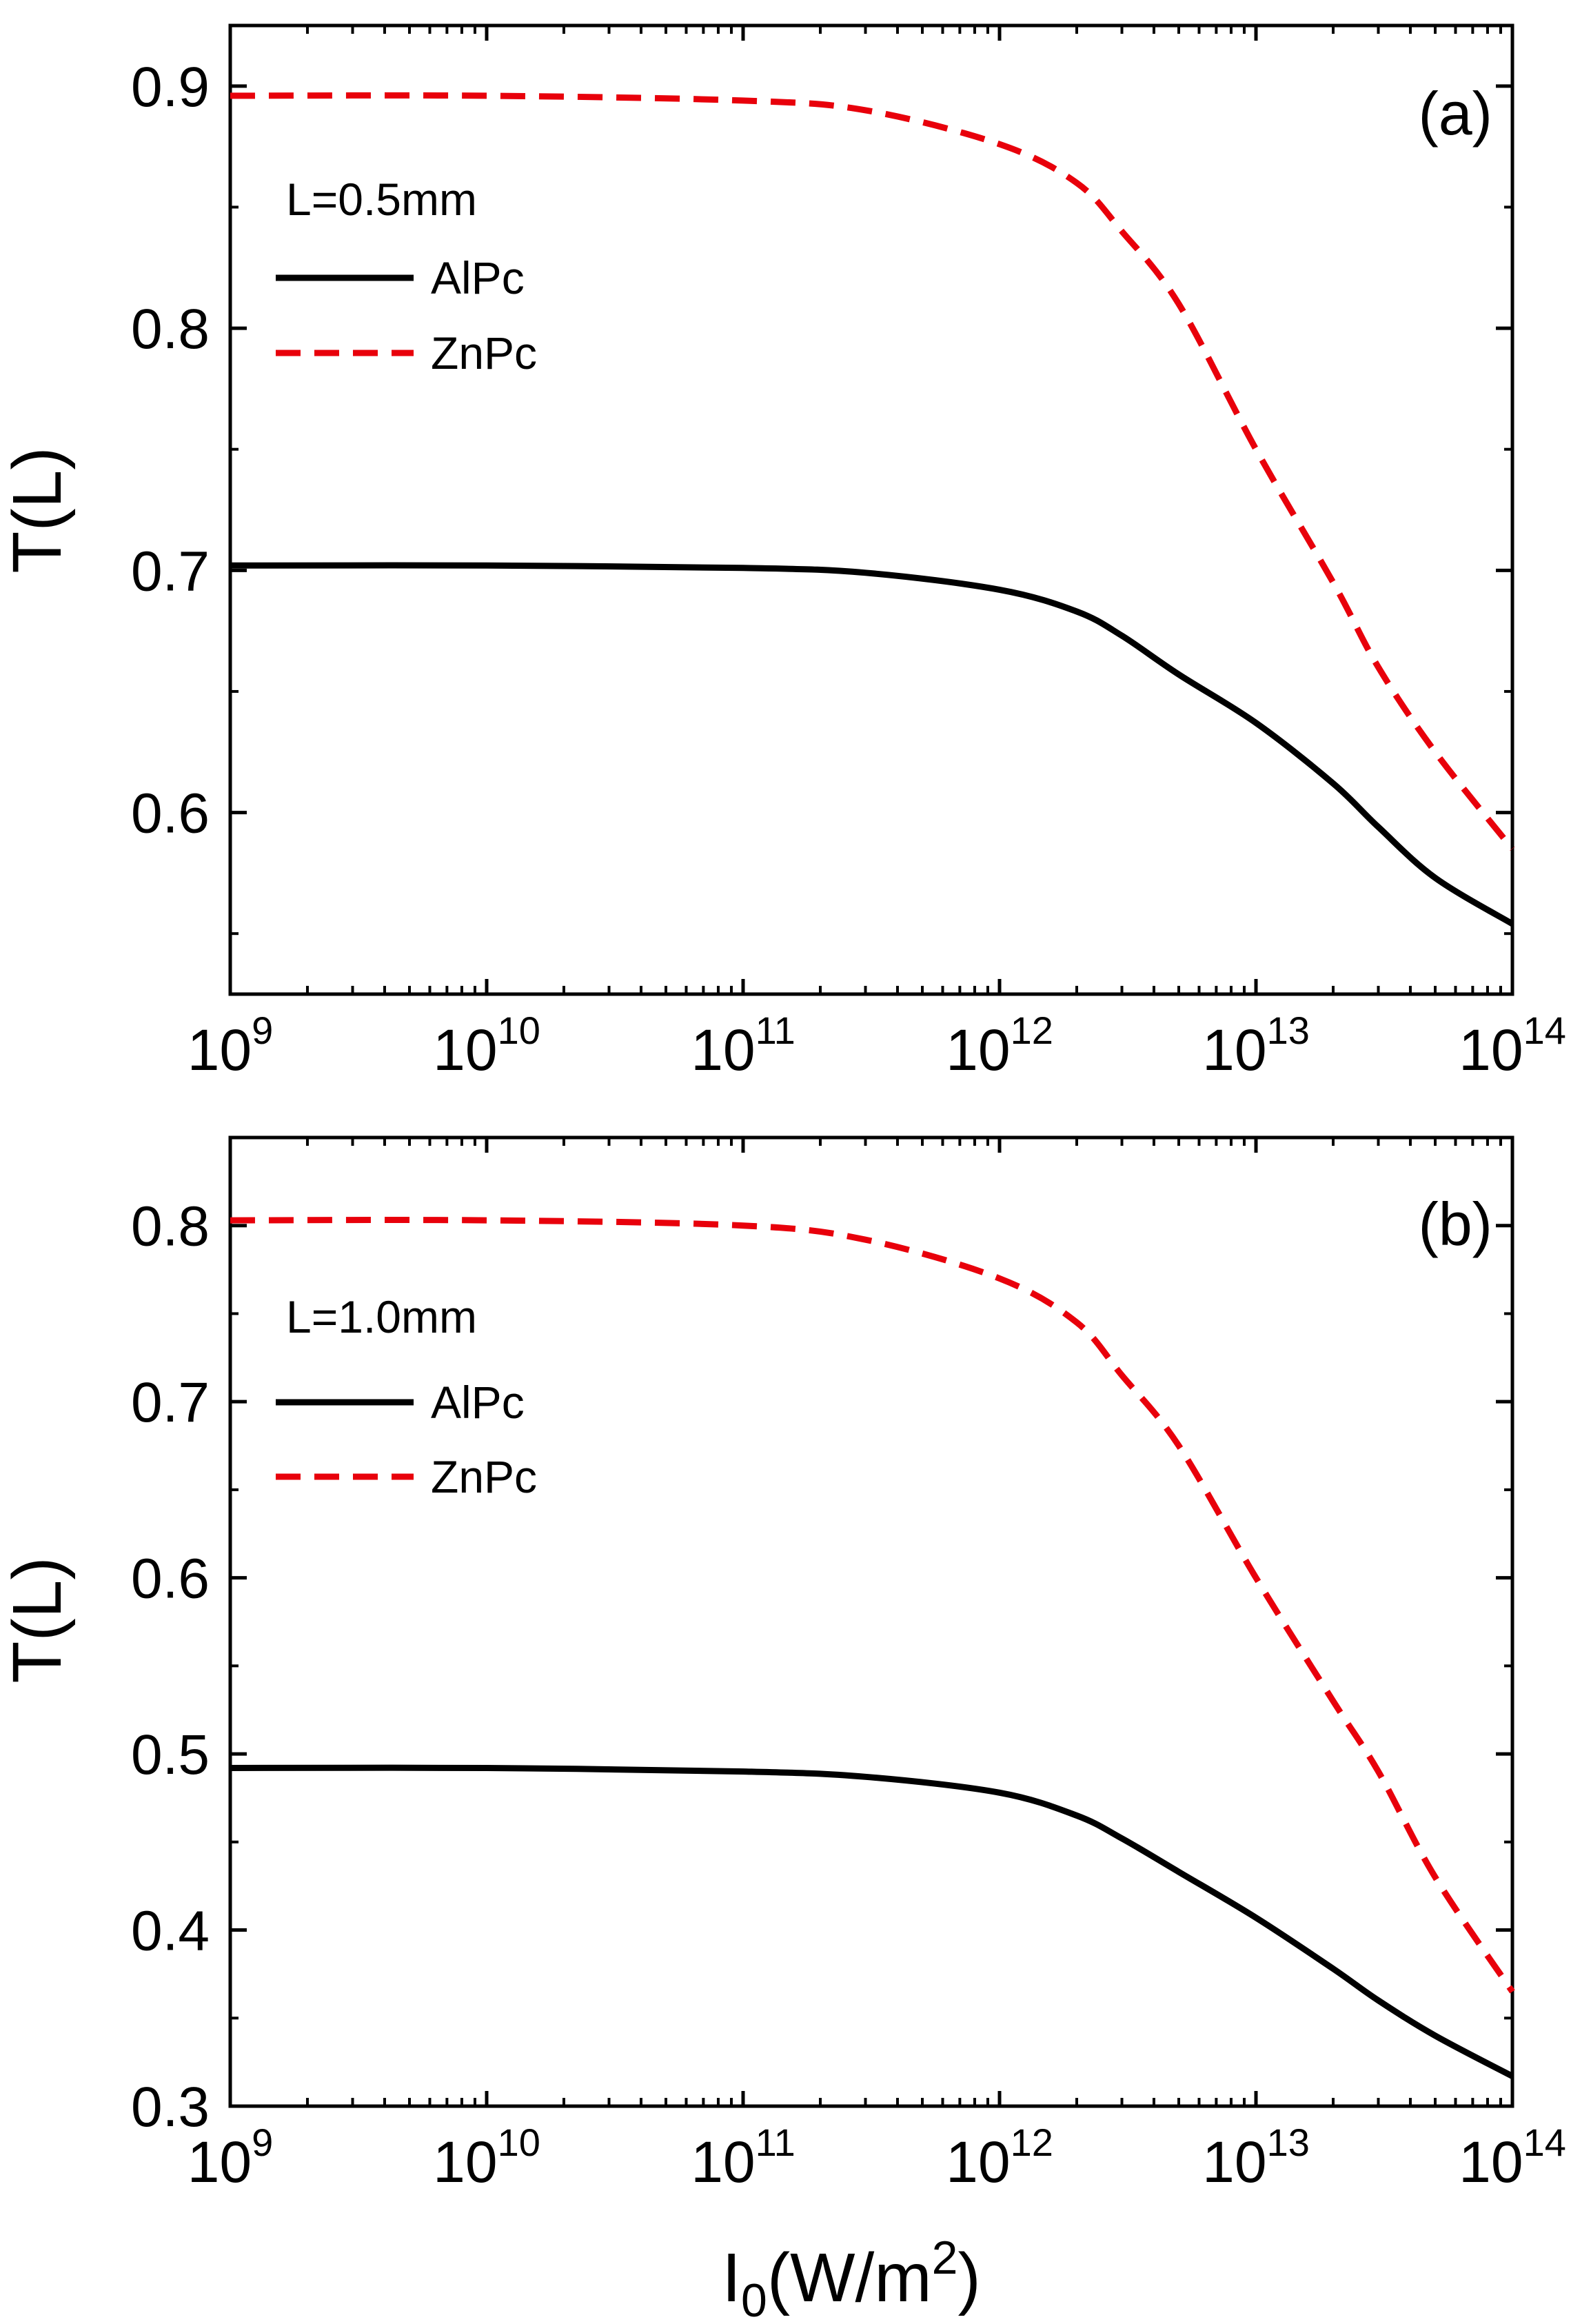 Image resolution: width=1571 pixels, height=2324 pixels. Describe the element at coordinates (170, 2107) in the screenshot. I see `y-tick-label: 0.3` at that location.